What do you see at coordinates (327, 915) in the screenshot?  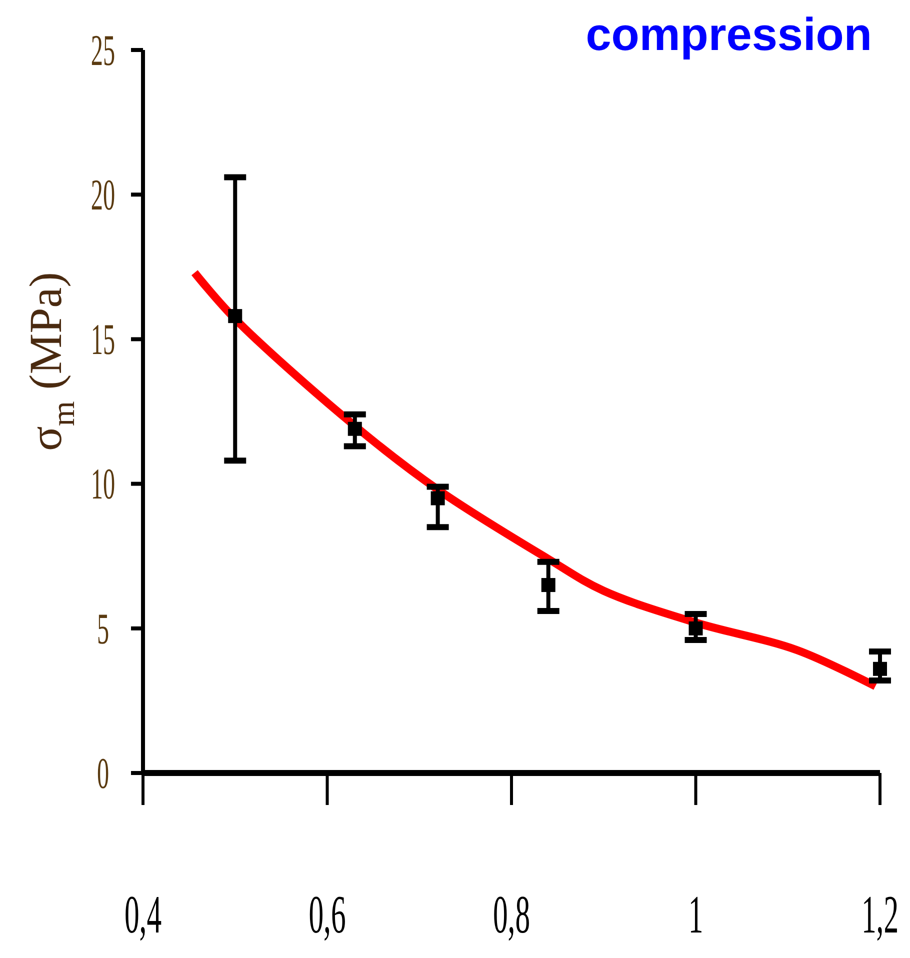 I see `x-tick-label: 0,6` at bounding box center [327, 915].